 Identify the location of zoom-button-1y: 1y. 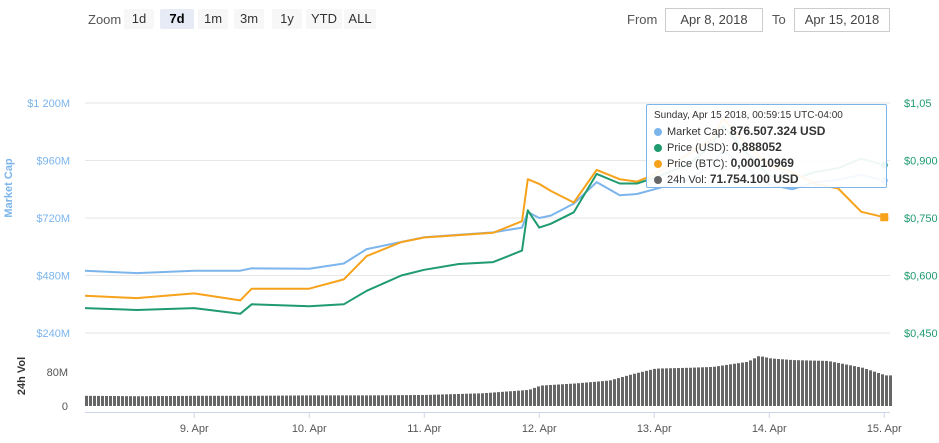
(287, 19).